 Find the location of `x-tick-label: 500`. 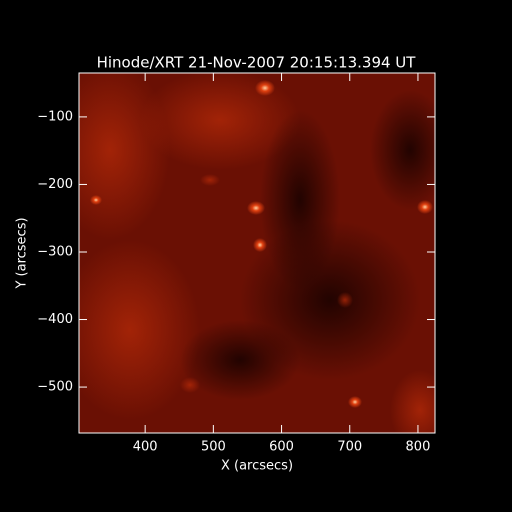

x-tick-label: 500 is located at coordinates (213, 447).